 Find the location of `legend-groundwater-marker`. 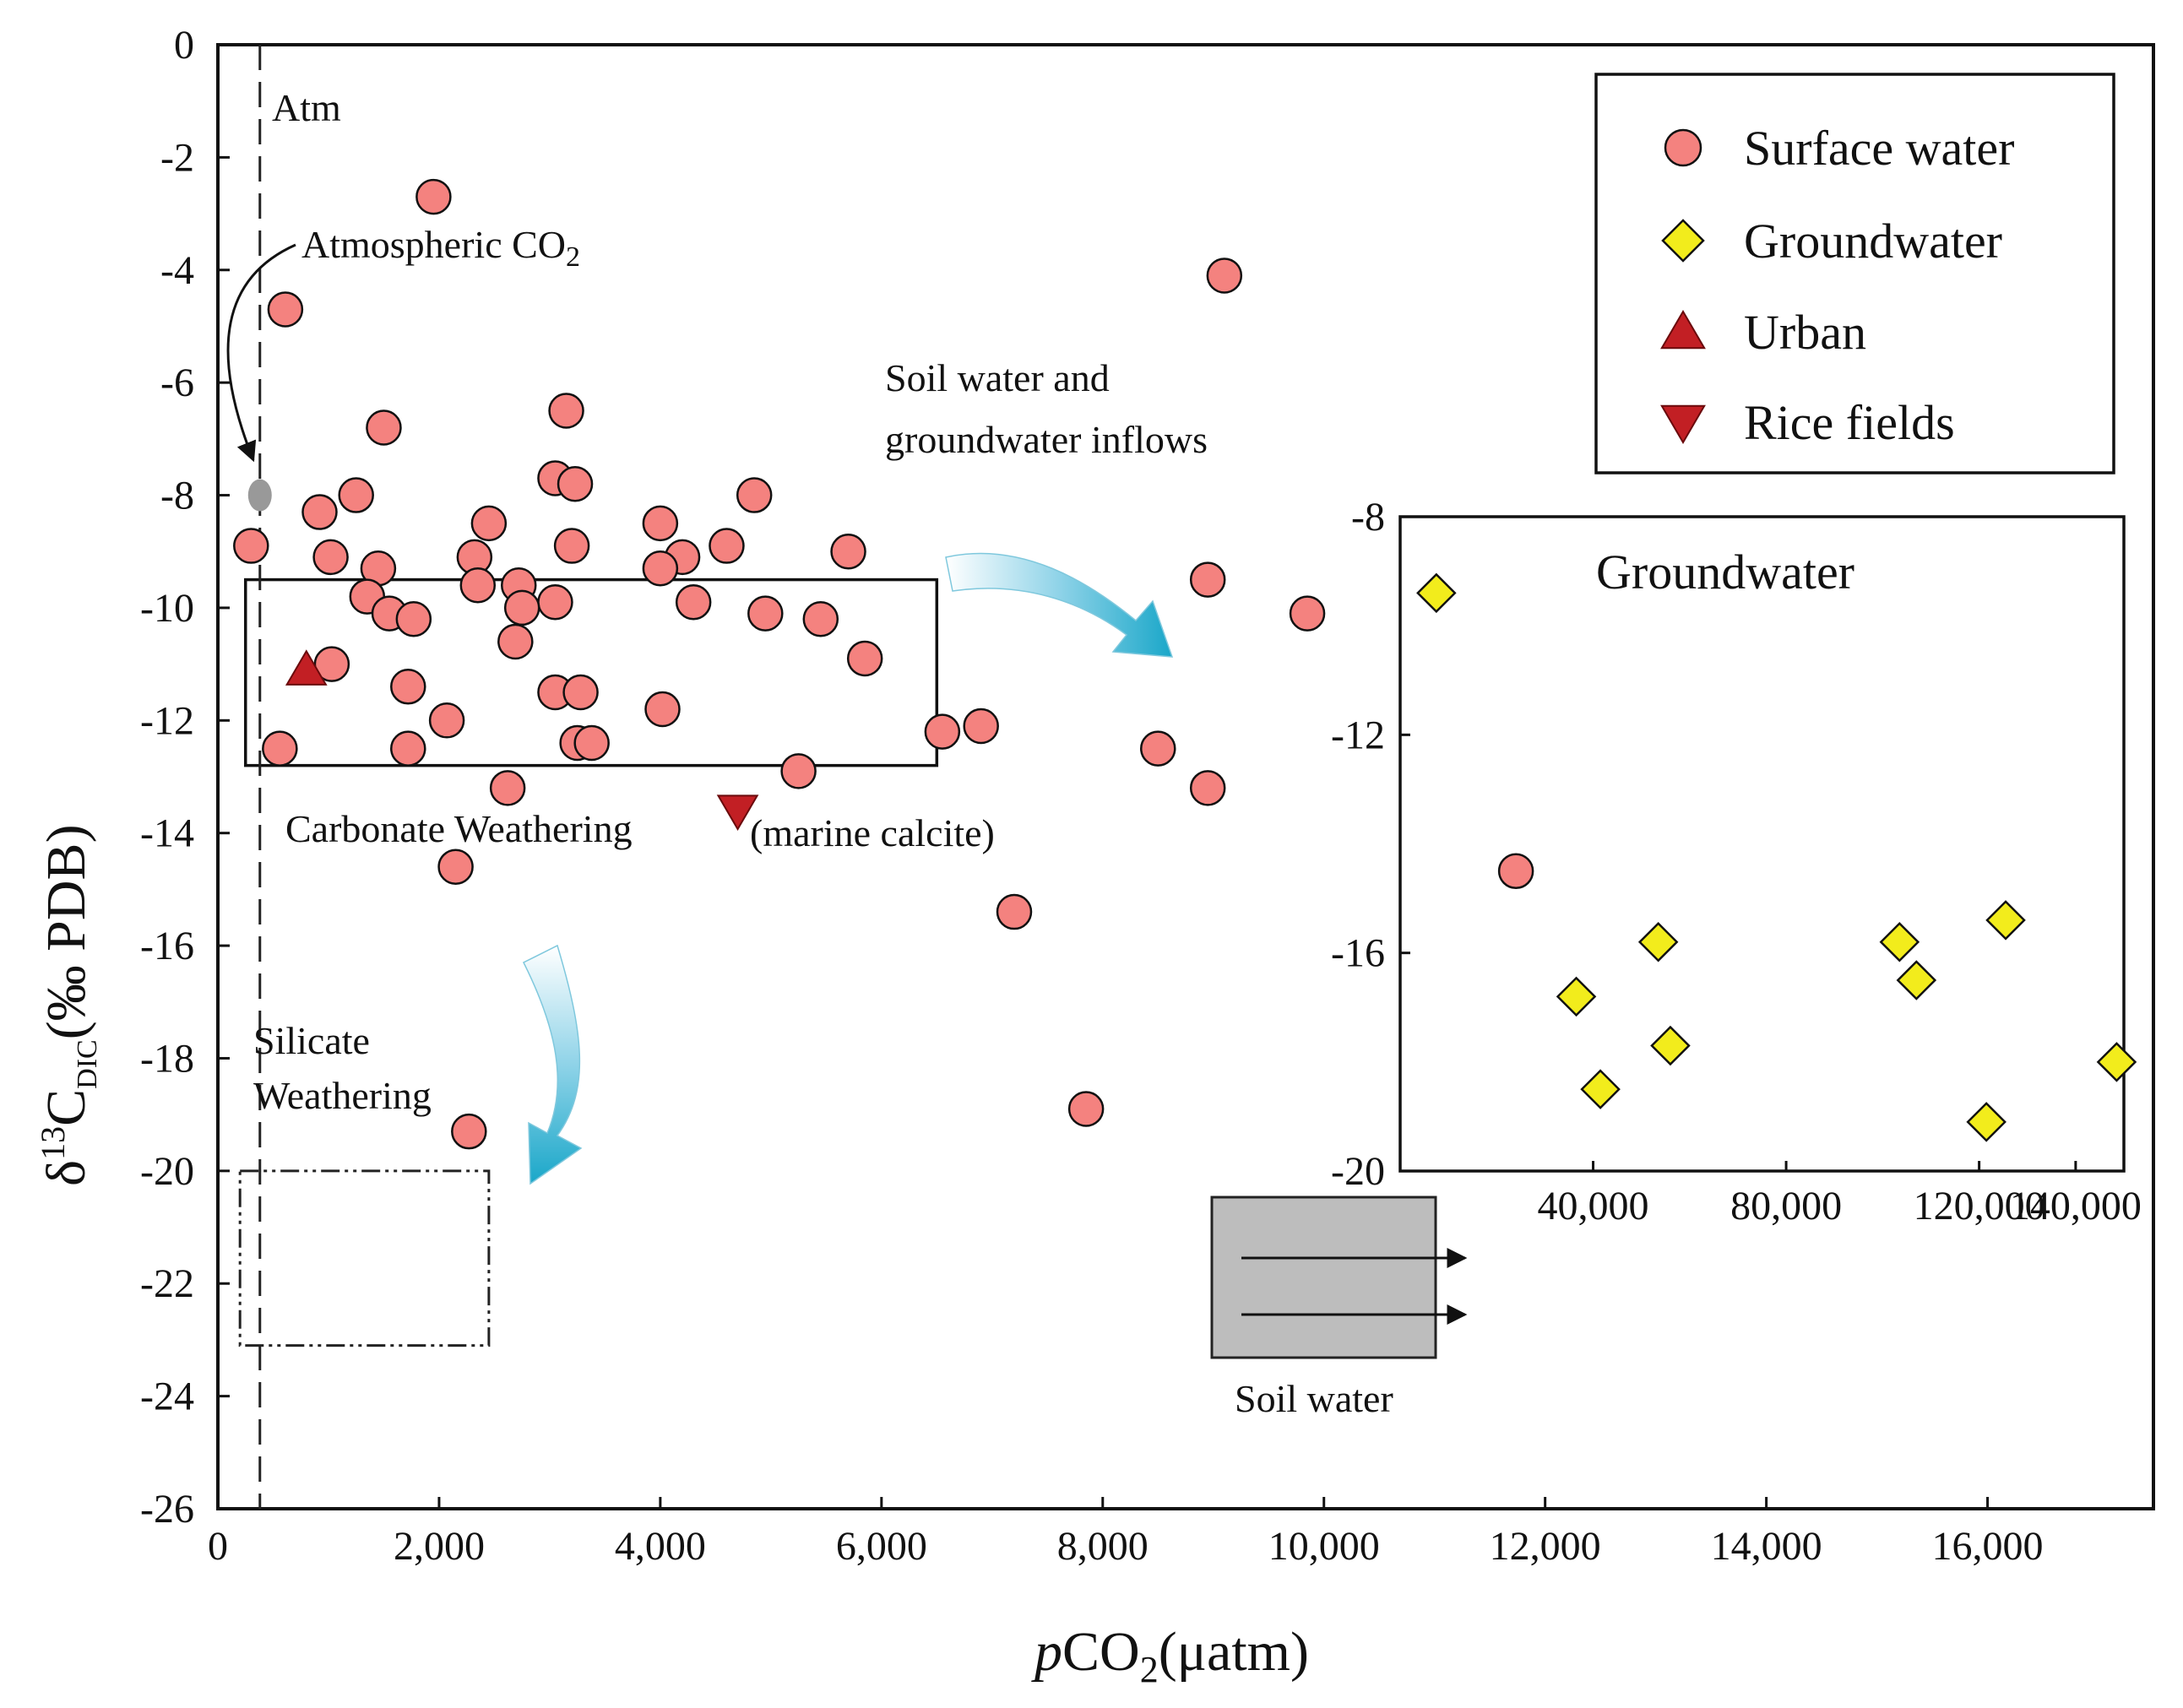

legend-groundwater-marker is located at coordinates (1683, 241).